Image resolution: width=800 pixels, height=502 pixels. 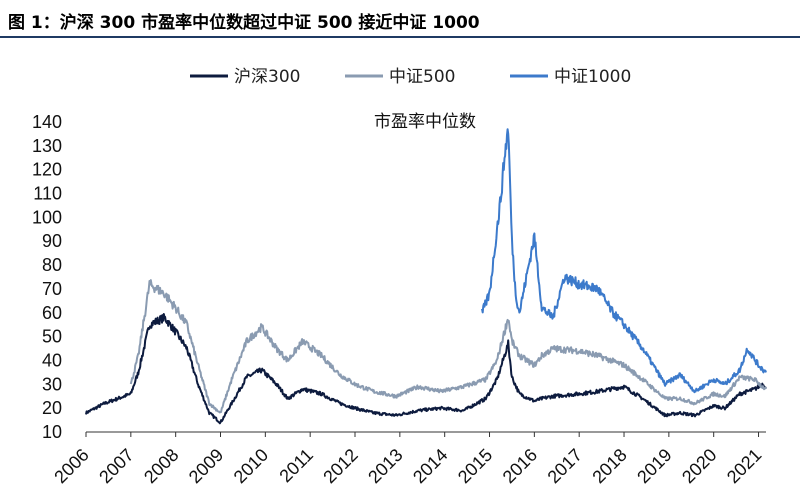 What do you see at coordinates (699, 466) in the screenshot?
I see `x-tick-label: 2020` at bounding box center [699, 466].